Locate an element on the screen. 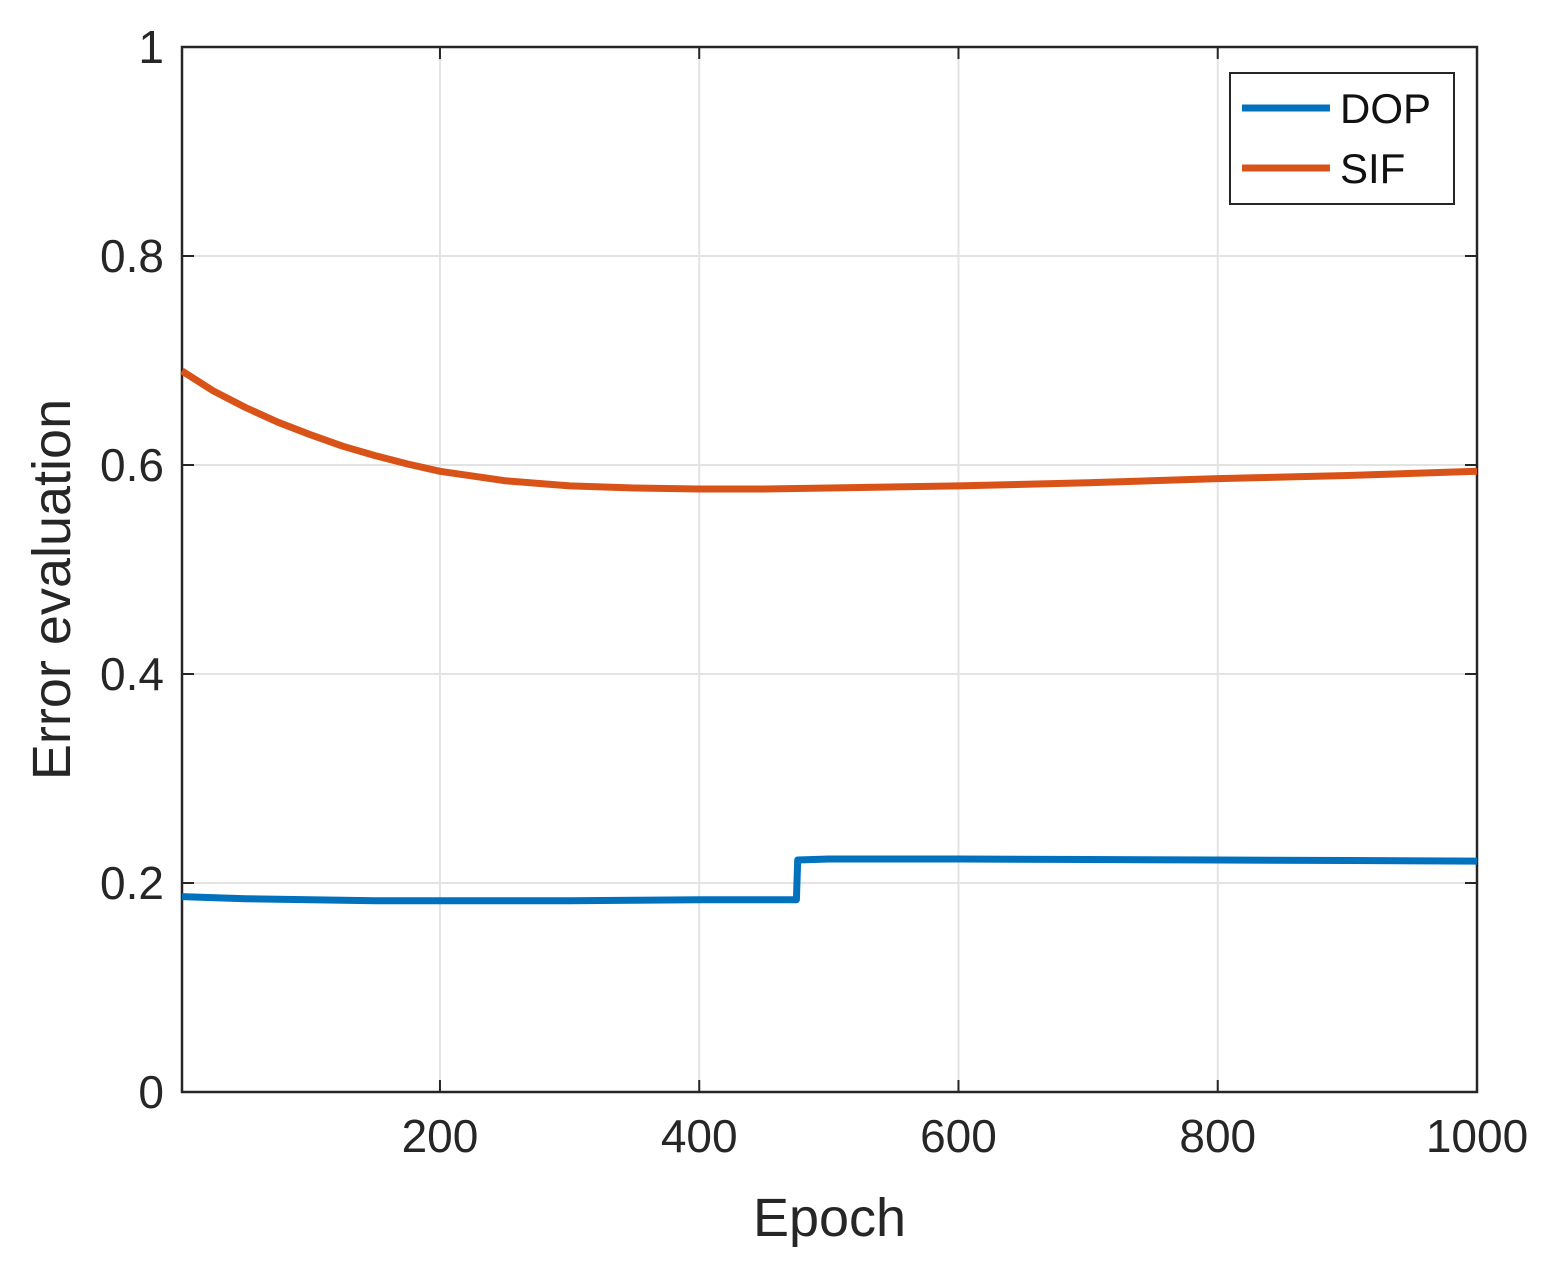 The width and height of the screenshot is (1554, 1265). x-tick-label: 600 is located at coordinates (958, 1136).